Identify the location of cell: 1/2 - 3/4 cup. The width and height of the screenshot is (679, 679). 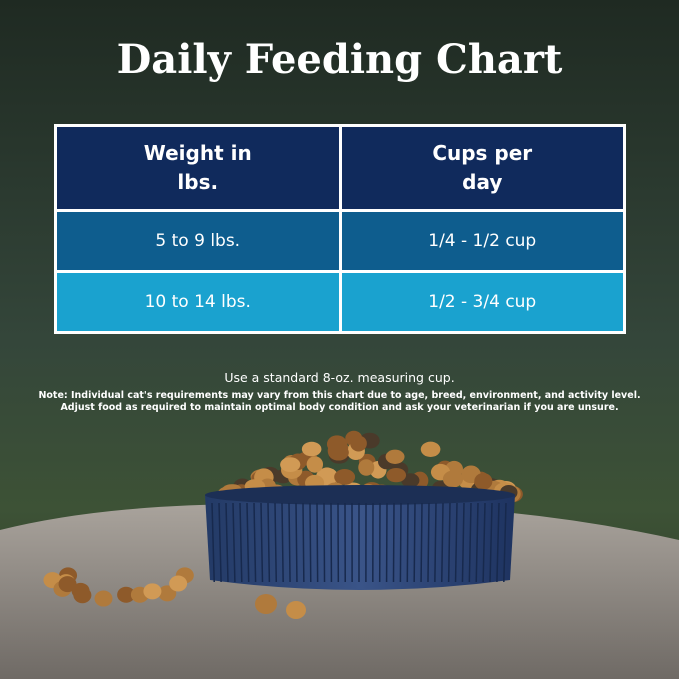
(482, 302).